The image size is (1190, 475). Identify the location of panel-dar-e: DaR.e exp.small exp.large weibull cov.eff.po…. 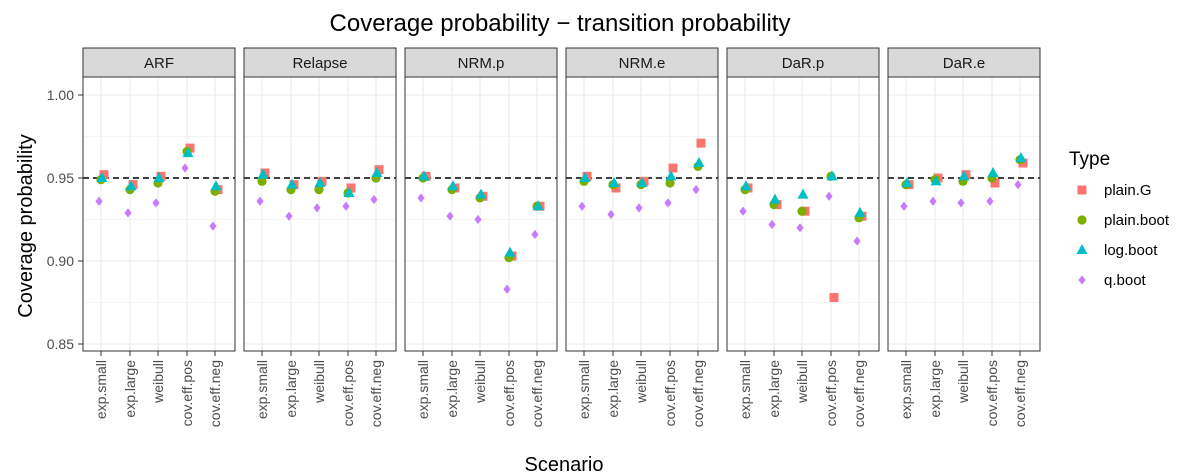
(964, 237).